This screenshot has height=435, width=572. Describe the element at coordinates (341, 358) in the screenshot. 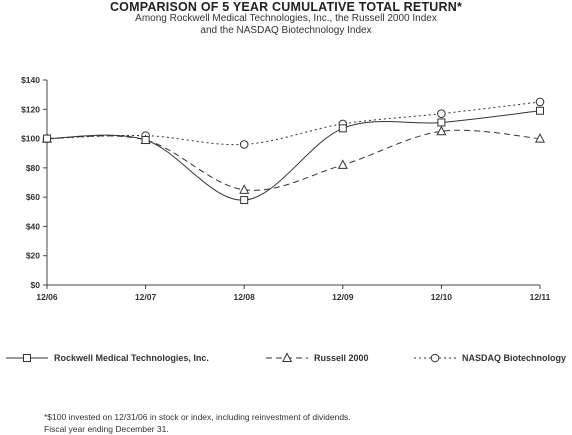

I see `legend-label-russell-2000: Russell 2000` at that location.